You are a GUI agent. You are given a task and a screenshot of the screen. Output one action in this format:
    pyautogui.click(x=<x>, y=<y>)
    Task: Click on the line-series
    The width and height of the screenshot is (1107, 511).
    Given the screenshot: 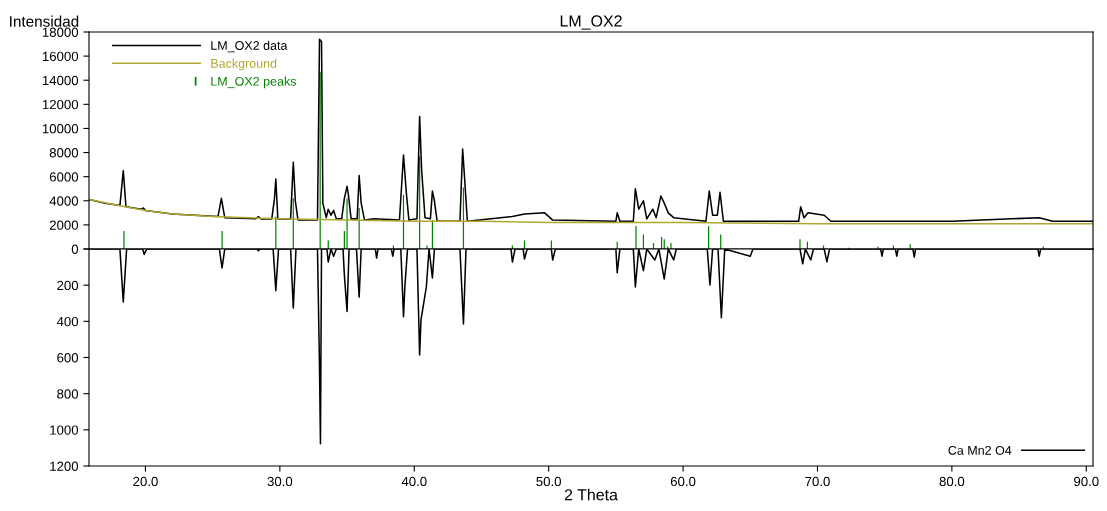 What is the action you would take?
    pyautogui.click(x=591, y=211)
    